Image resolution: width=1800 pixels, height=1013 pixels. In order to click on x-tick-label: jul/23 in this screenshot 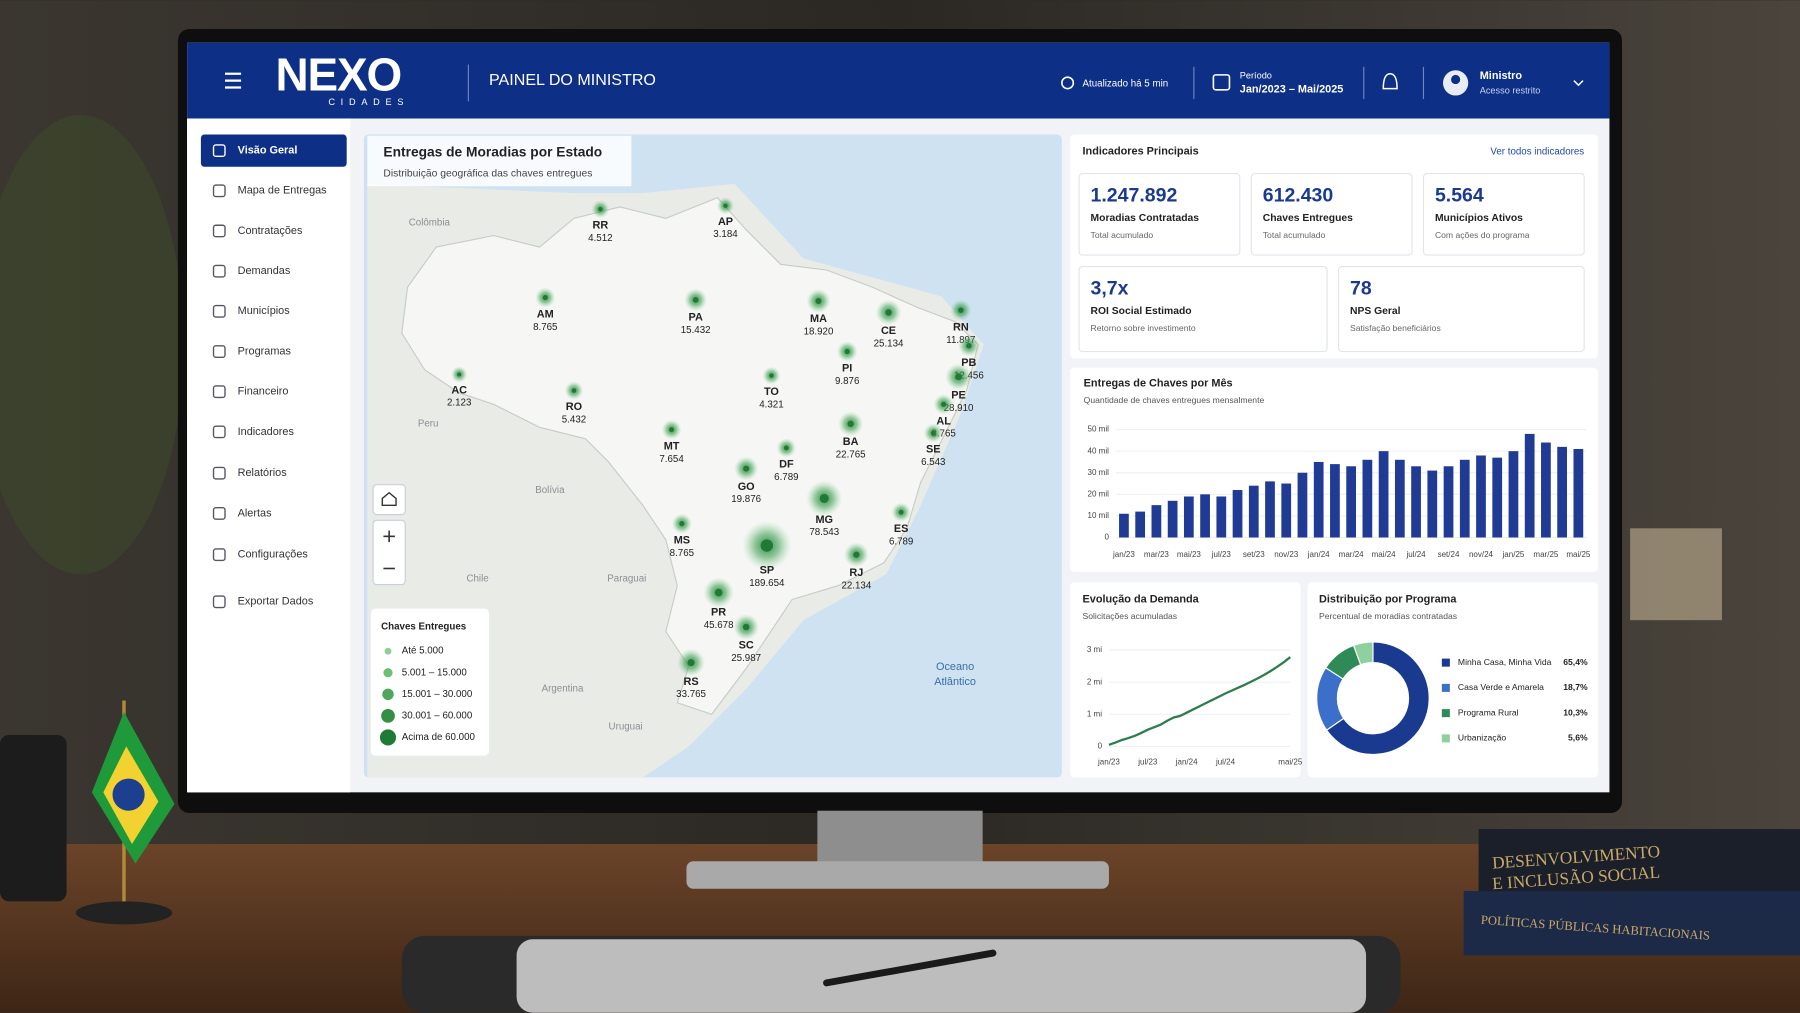, I will do `click(1221, 554)`.